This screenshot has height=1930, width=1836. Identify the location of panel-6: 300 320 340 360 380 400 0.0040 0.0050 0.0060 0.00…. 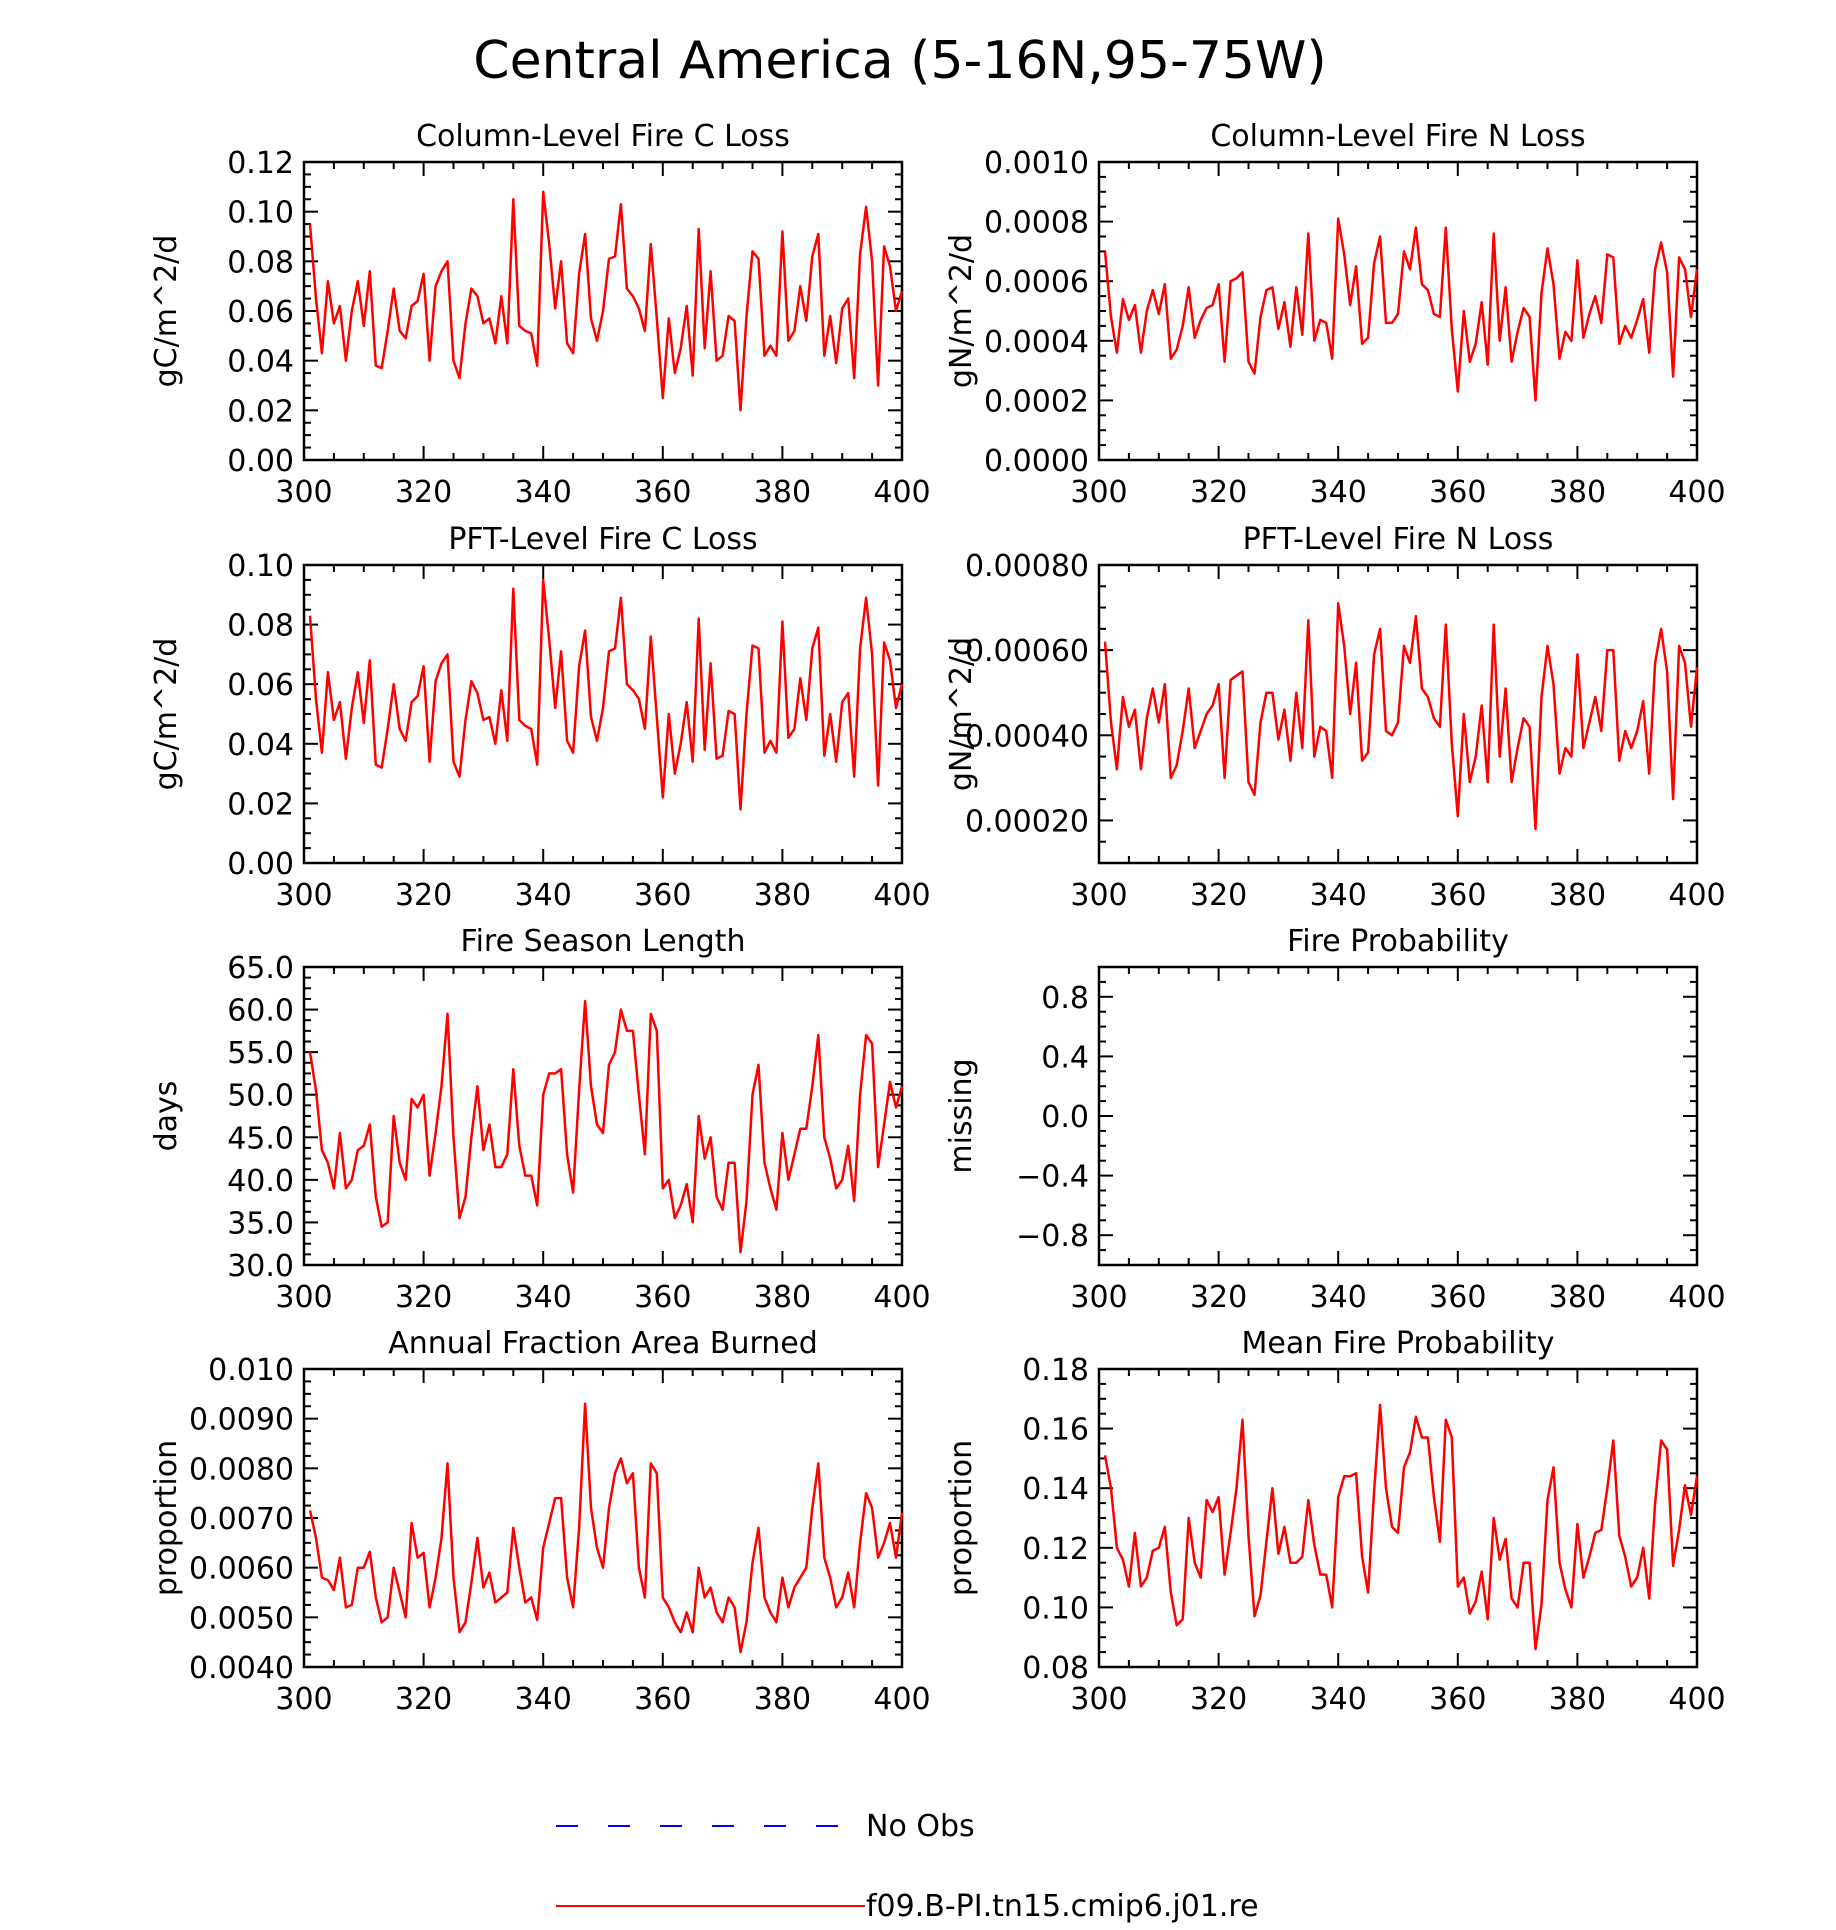
(540, 1521).